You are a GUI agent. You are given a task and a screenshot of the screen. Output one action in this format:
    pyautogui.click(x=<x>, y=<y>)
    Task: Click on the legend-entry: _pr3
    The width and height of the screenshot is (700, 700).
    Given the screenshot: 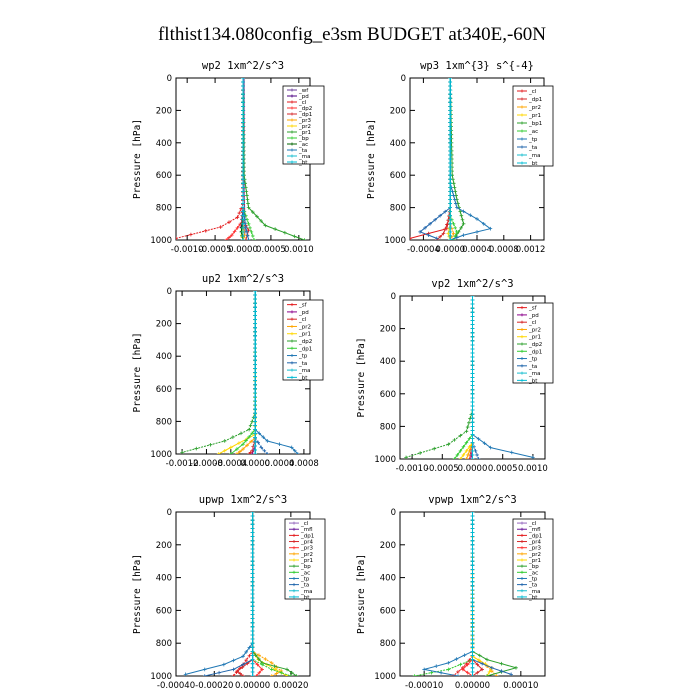 What is the action you would take?
    pyautogui.click(x=535, y=549)
    